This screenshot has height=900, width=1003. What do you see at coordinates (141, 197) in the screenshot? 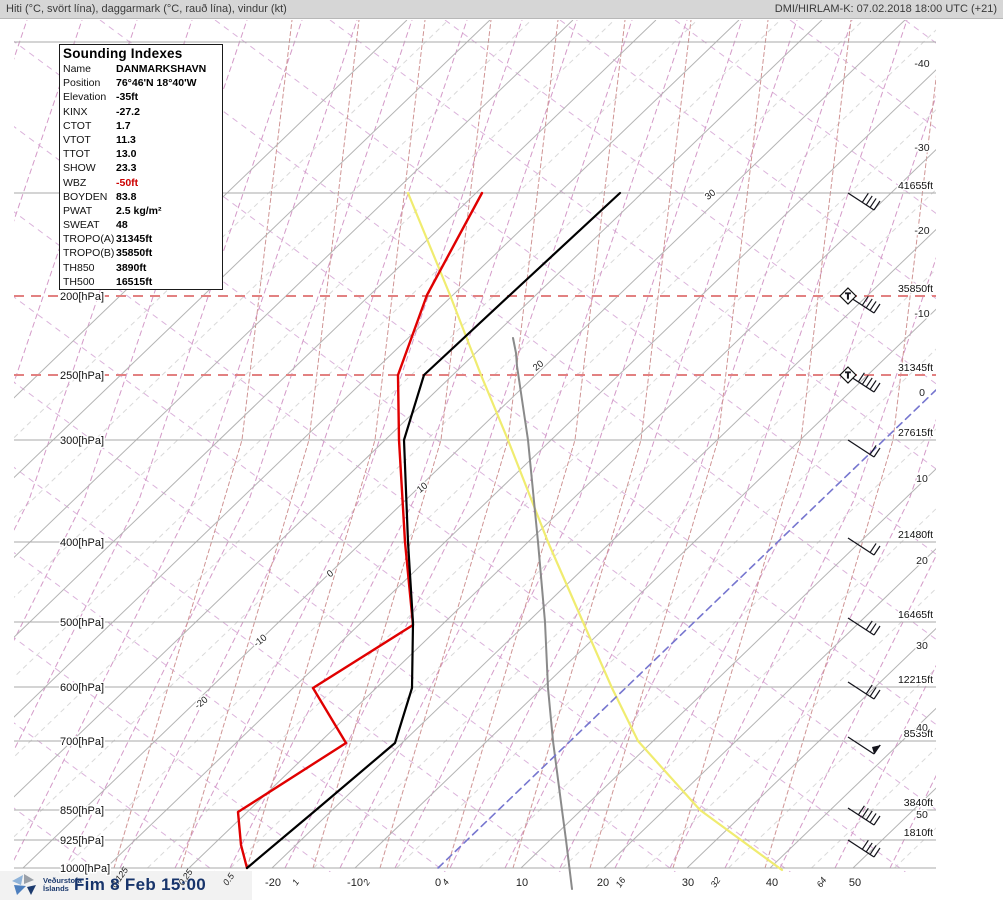
I see `index-row: BOYDEN 83.8` at bounding box center [141, 197].